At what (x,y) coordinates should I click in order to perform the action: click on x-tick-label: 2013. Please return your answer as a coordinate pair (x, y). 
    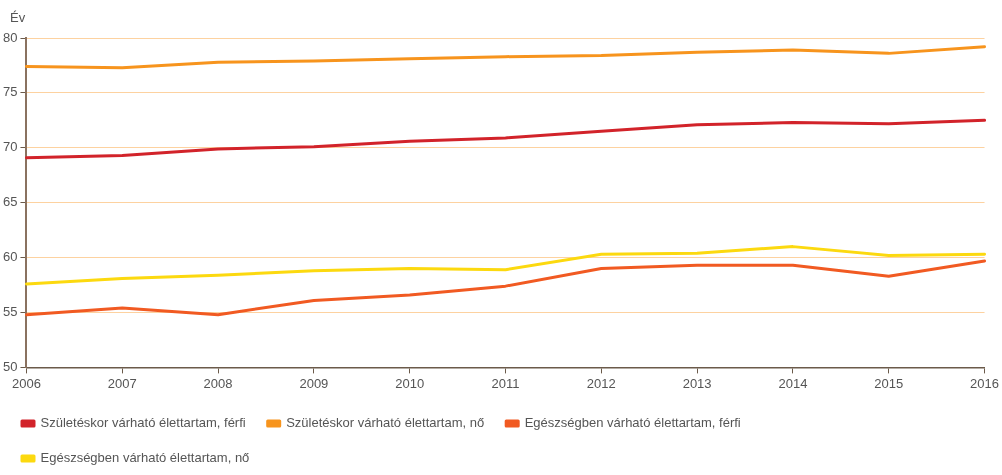
    Looking at the image, I should click on (697, 383).